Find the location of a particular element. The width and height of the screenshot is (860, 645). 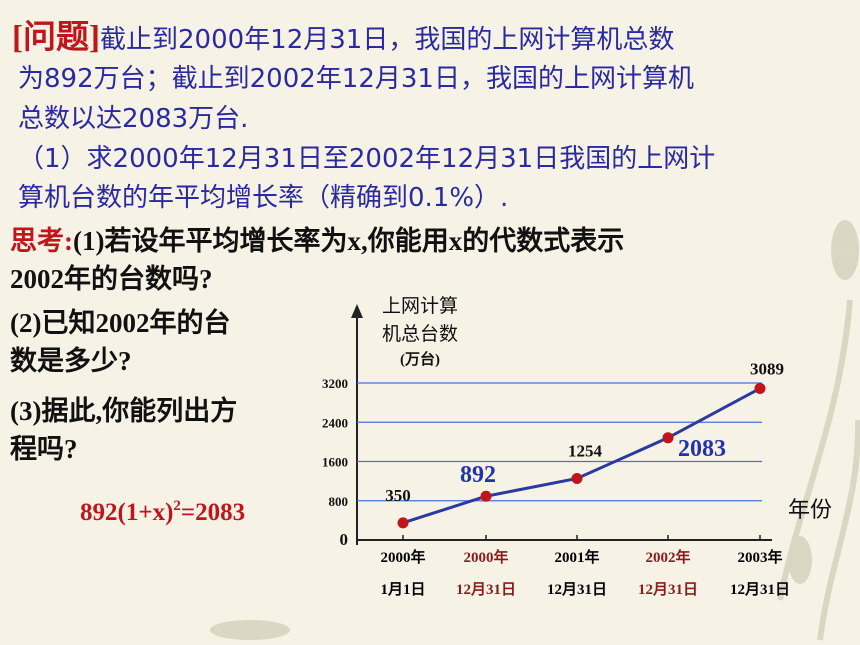

x-tick-label: 2001年 is located at coordinates (576, 557).